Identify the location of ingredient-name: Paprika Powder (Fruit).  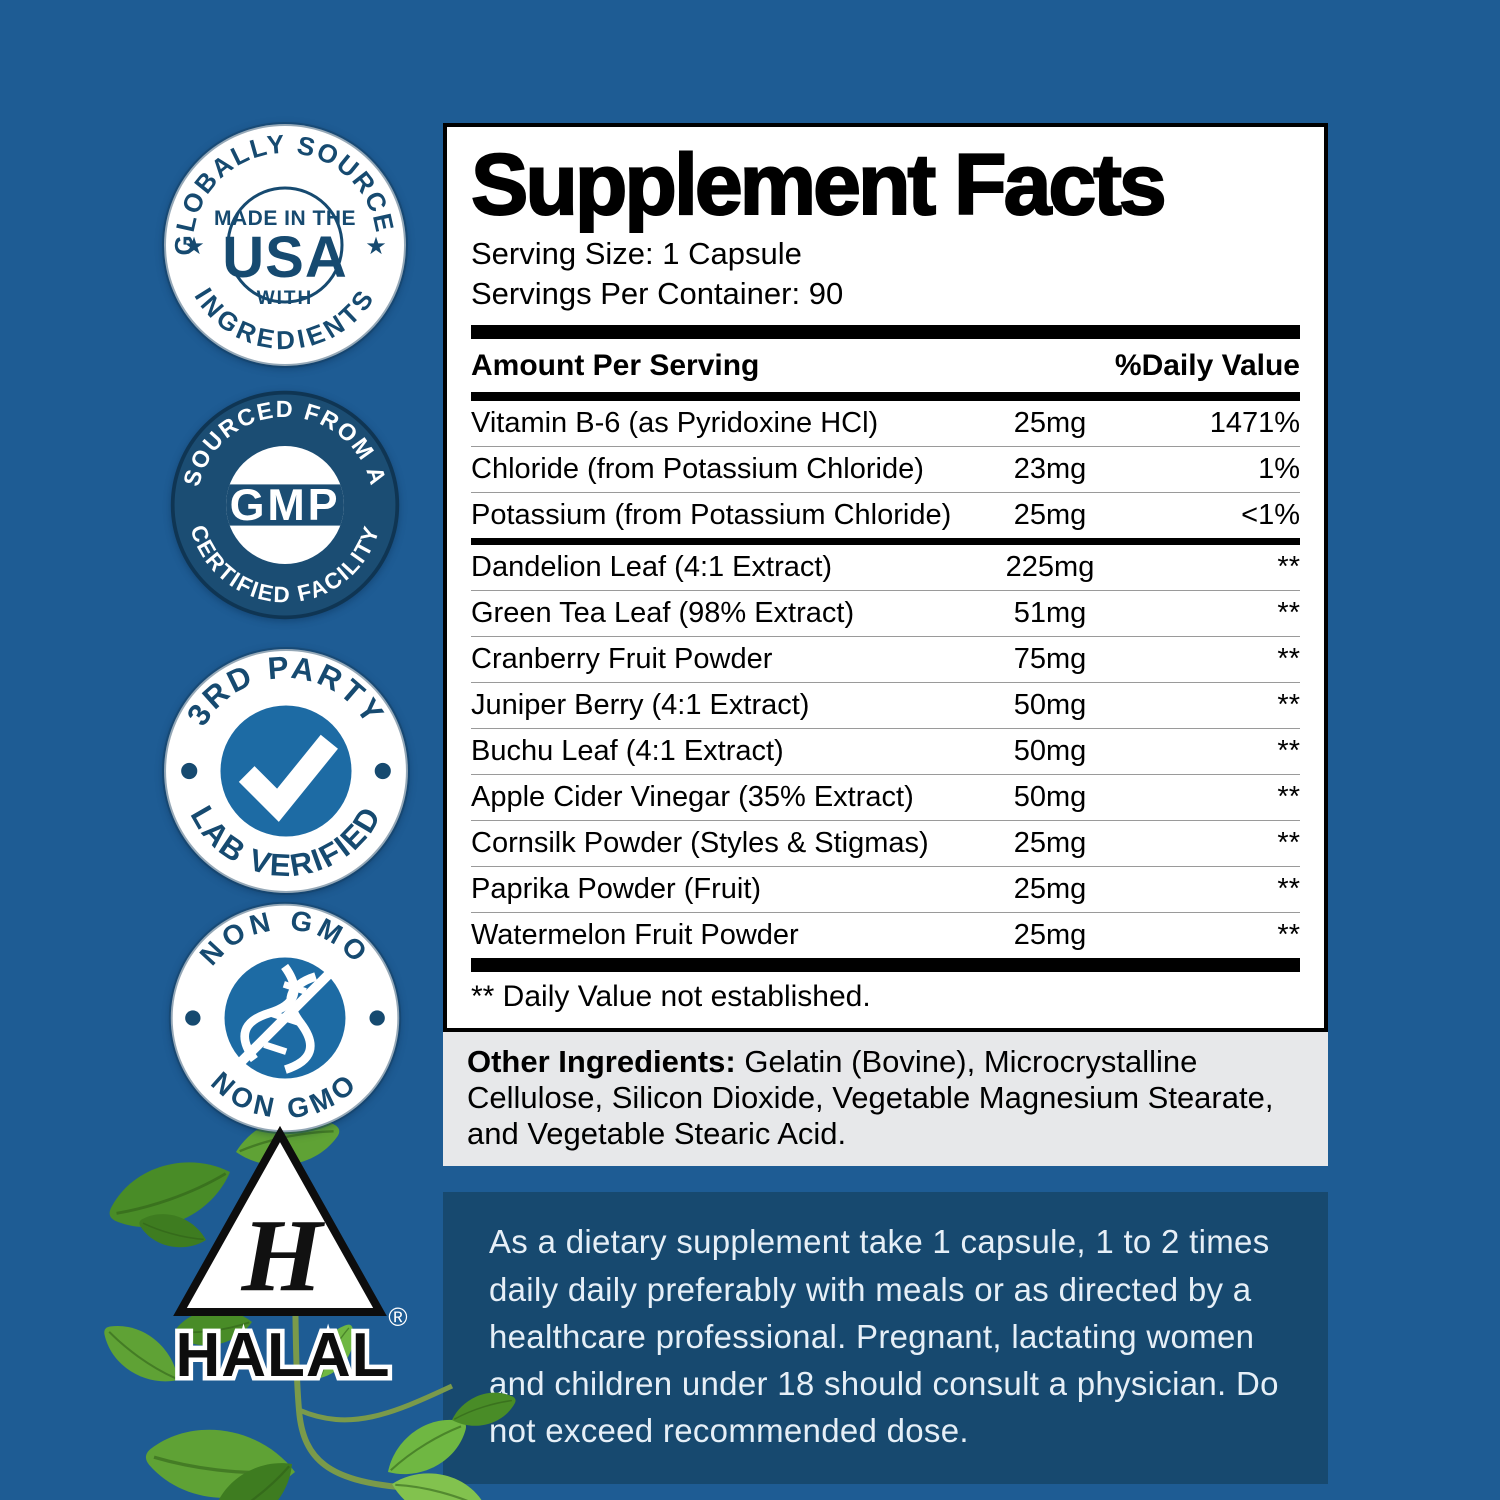
(616, 888).